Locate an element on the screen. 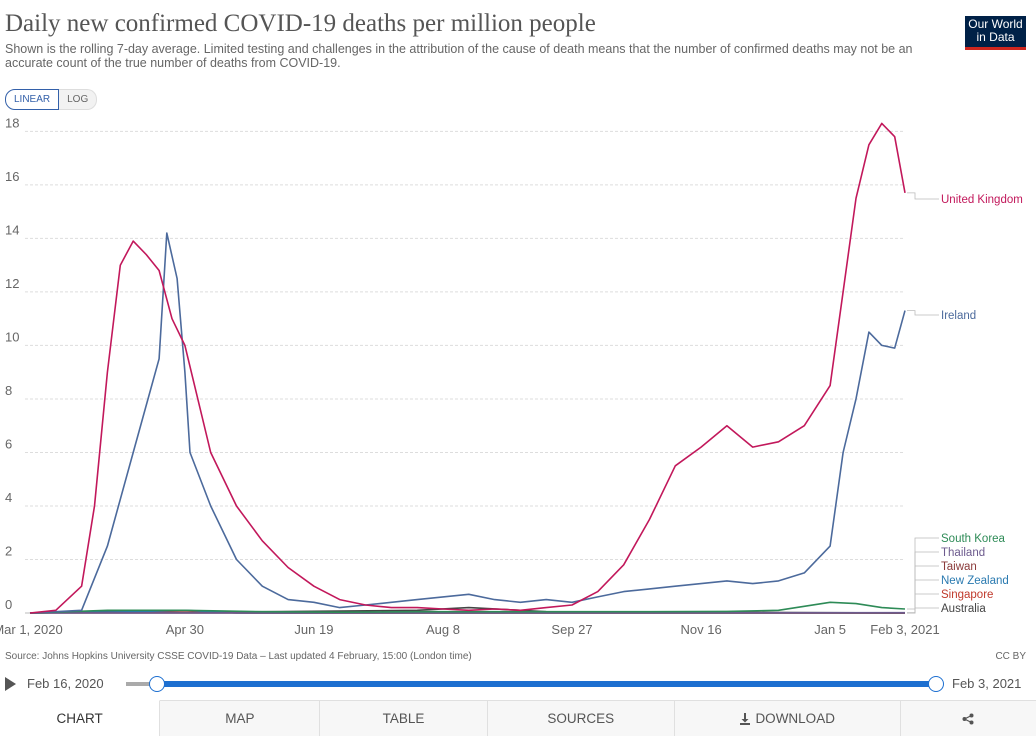  series-label: Taiwan is located at coordinates (959, 567).